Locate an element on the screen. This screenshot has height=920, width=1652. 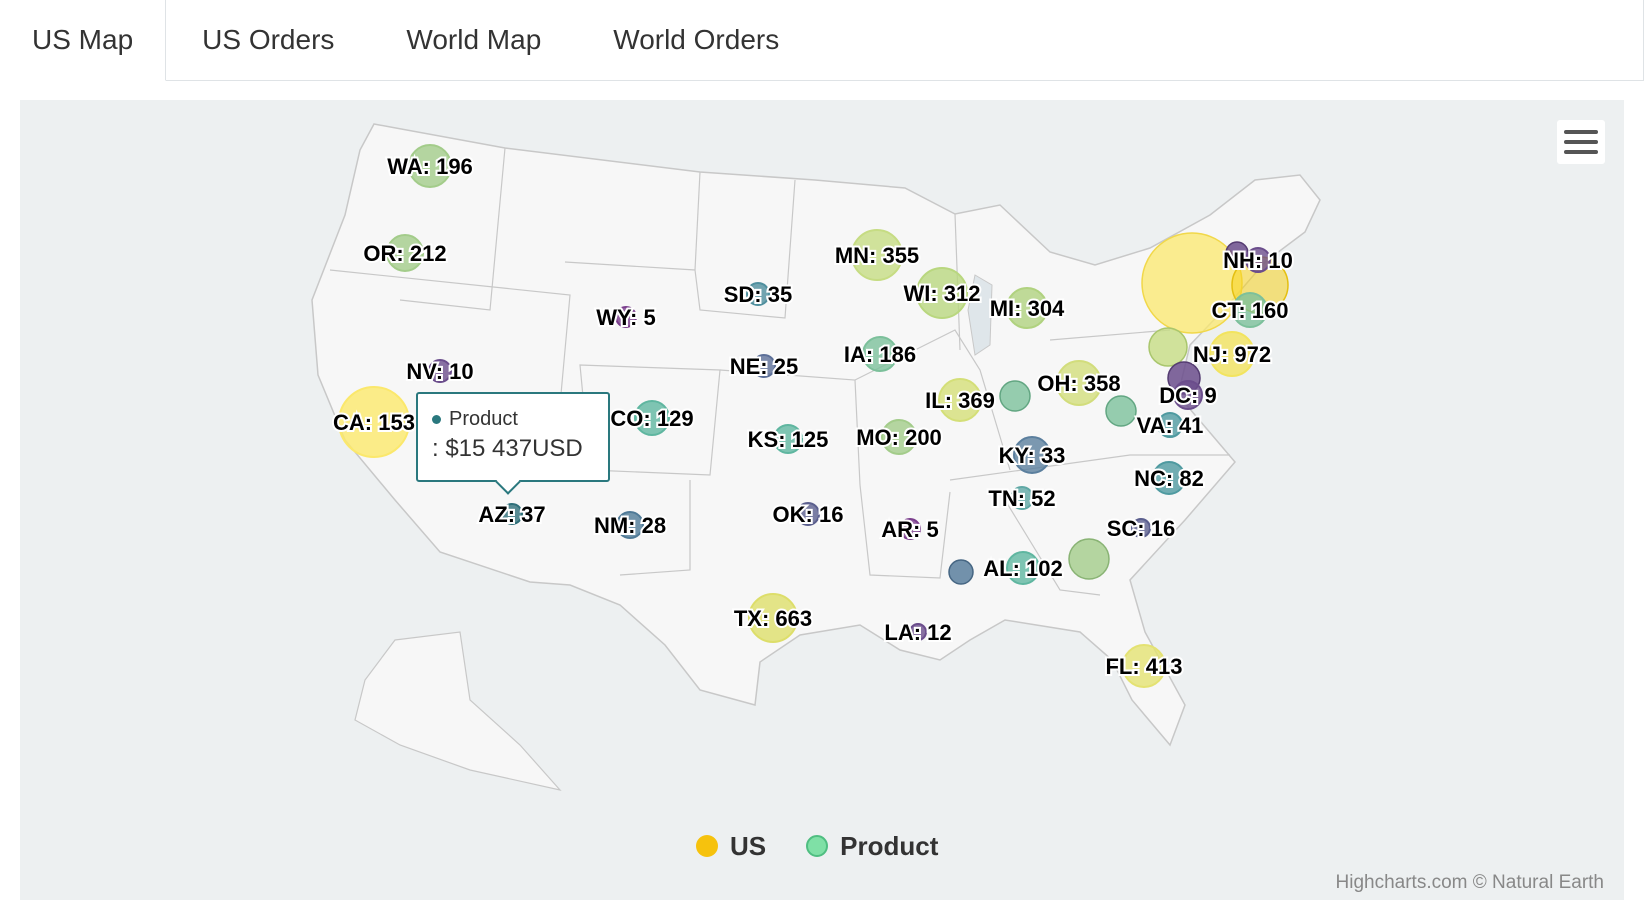
bubble-label-ok: OK: 16 is located at coordinates (808, 514).